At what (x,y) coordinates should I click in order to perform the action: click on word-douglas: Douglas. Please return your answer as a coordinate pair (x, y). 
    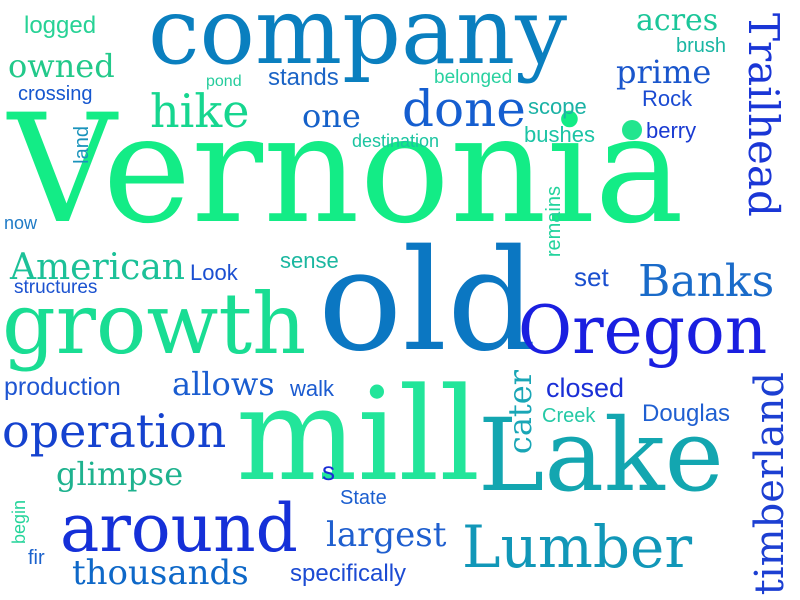
    Looking at the image, I should click on (686, 413).